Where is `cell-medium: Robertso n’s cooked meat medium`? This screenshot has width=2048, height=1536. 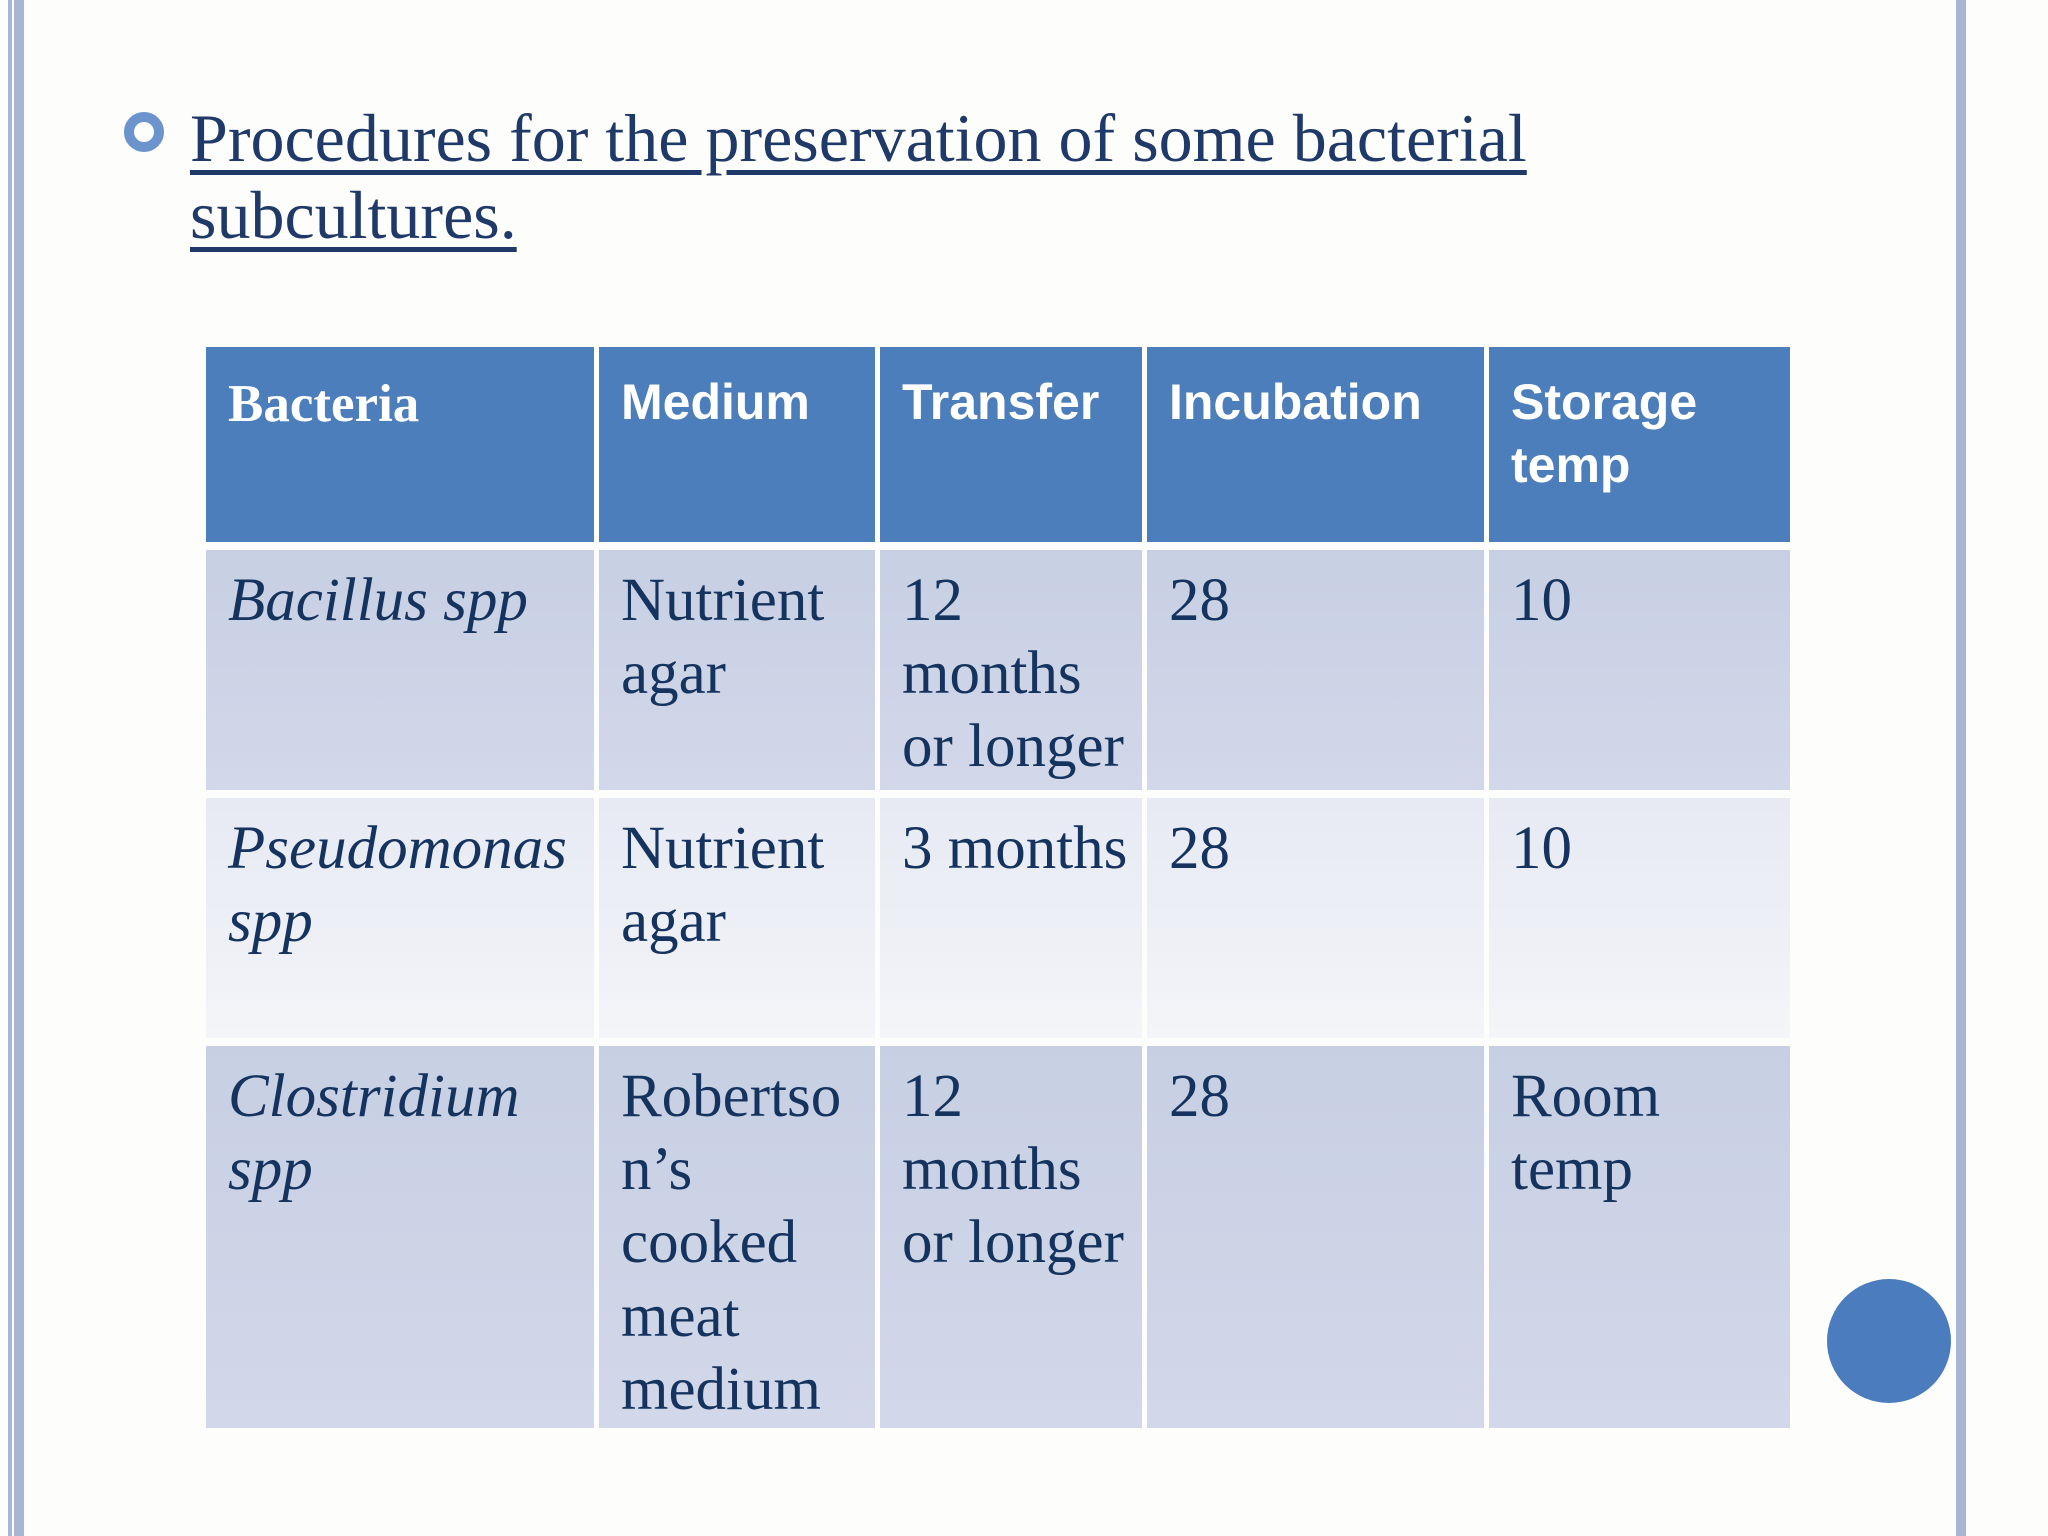
cell-medium: Robertso n’s cooked meat medium is located at coordinates (737, 1237).